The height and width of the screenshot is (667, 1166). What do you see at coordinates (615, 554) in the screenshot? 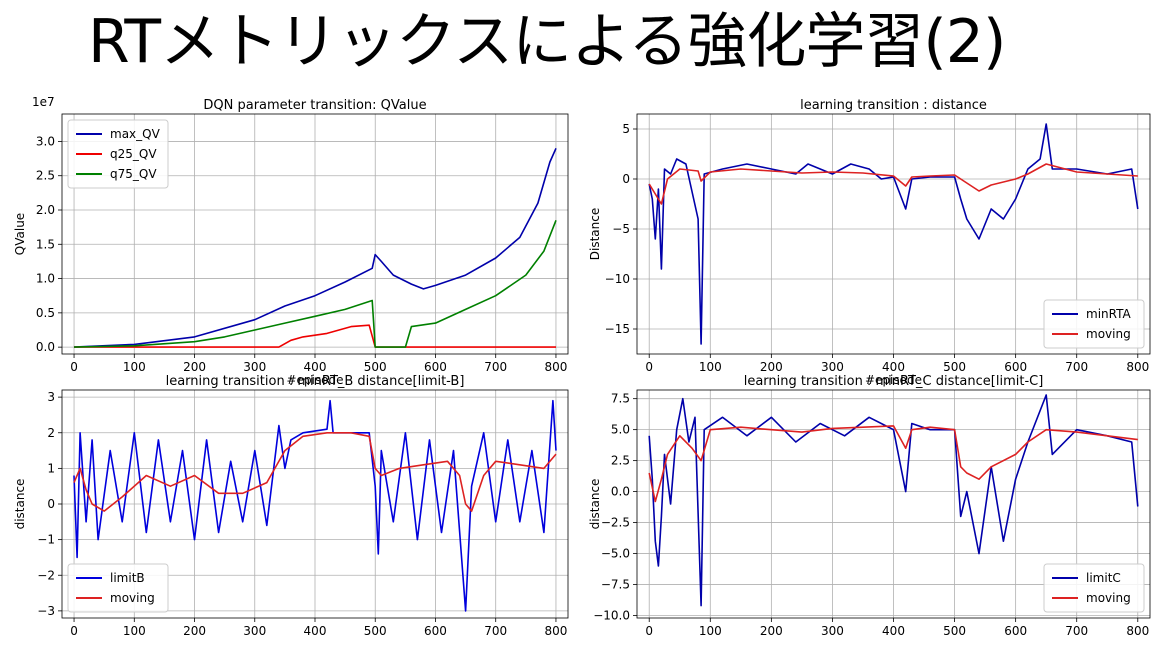
I see `y-tick-label: −5.0` at bounding box center [615, 554].